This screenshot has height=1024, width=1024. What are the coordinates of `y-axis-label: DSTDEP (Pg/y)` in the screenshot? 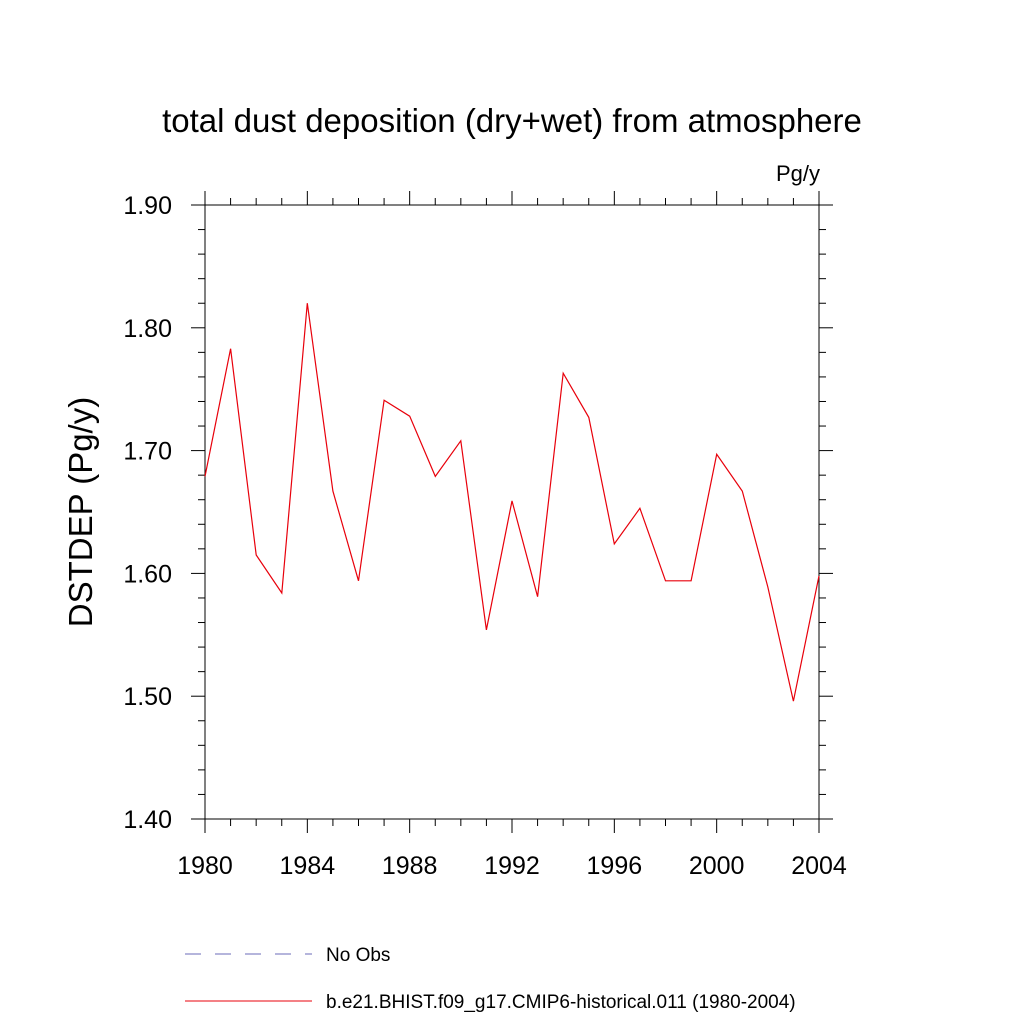 It's located at (80, 512).